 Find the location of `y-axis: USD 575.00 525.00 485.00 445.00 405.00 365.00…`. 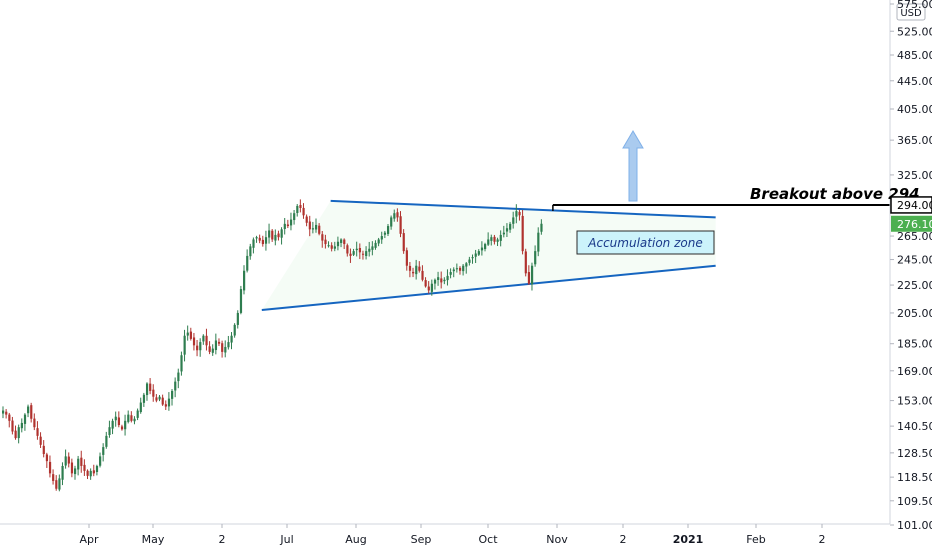

y-axis: USD 575.00 525.00 485.00 445.00 405.00 365.00… is located at coordinates (910, 266).